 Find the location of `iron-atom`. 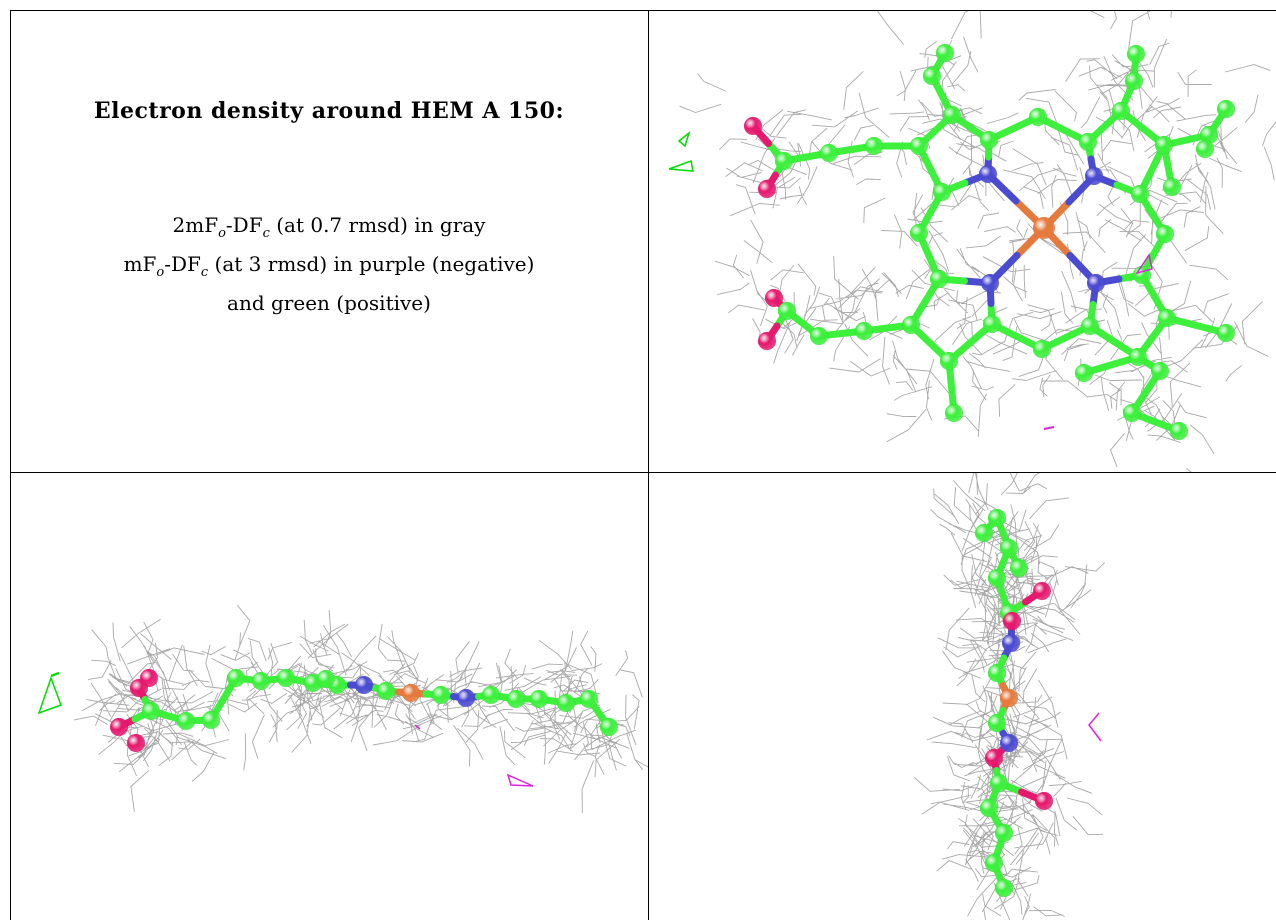

iron-atom is located at coordinates (1044, 228).